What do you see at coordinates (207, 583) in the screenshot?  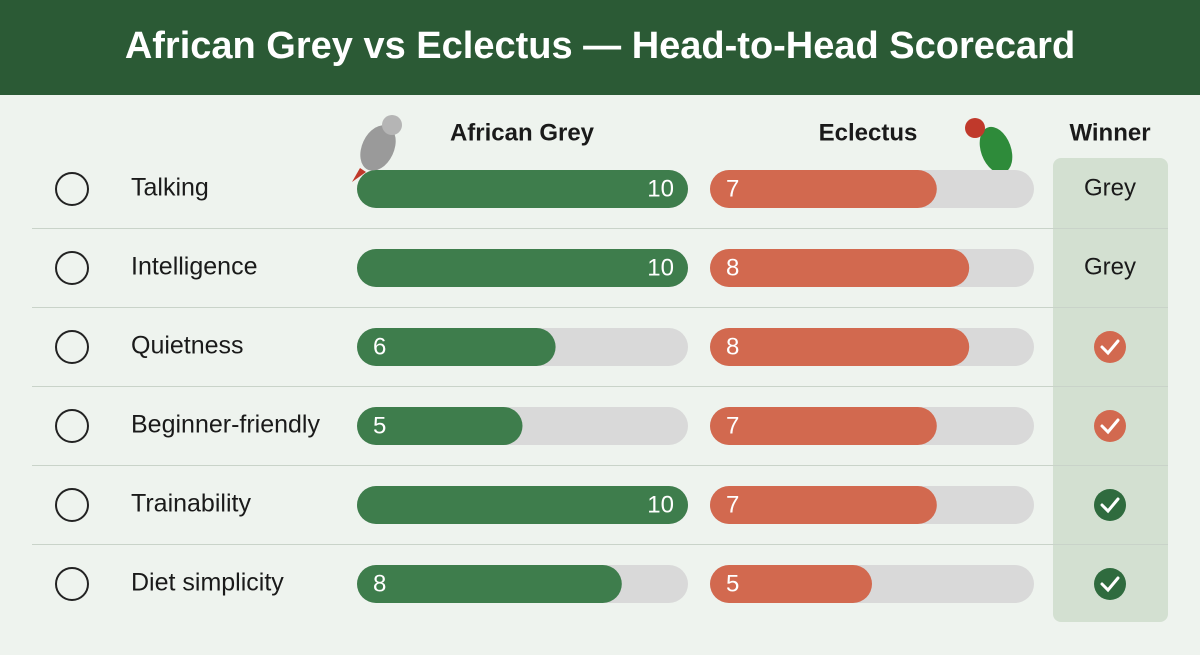 I see `row-label: Diet simplicity` at bounding box center [207, 583].